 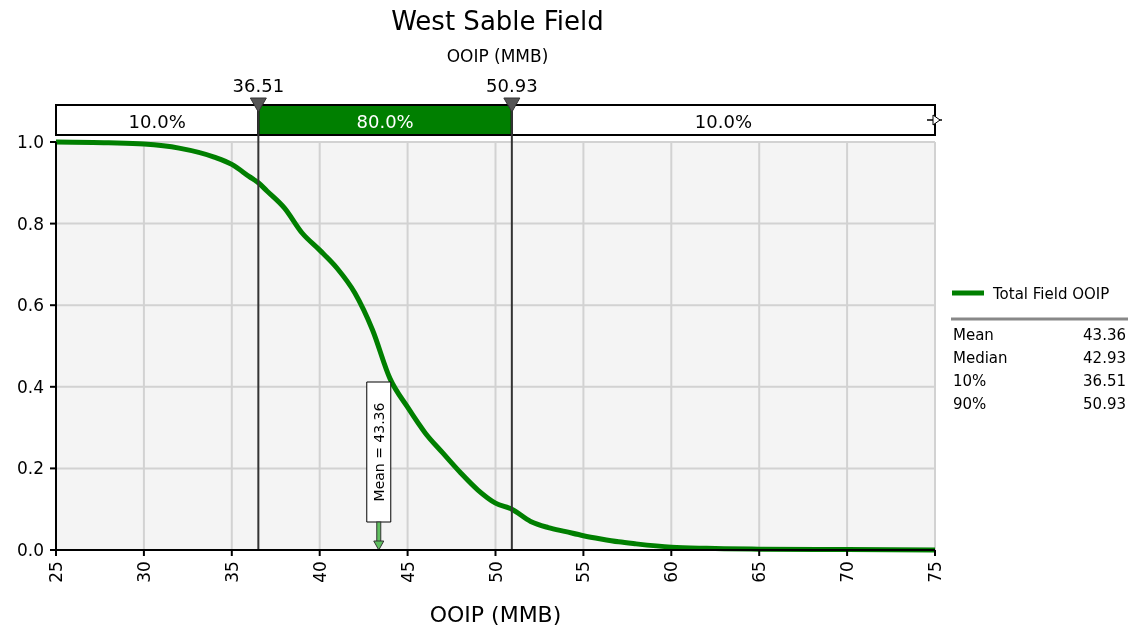 What do you see at coordinates (1039, 404) in the screenshot?
I see `text: 90% 50.93` at bounding box center [1039, 404].